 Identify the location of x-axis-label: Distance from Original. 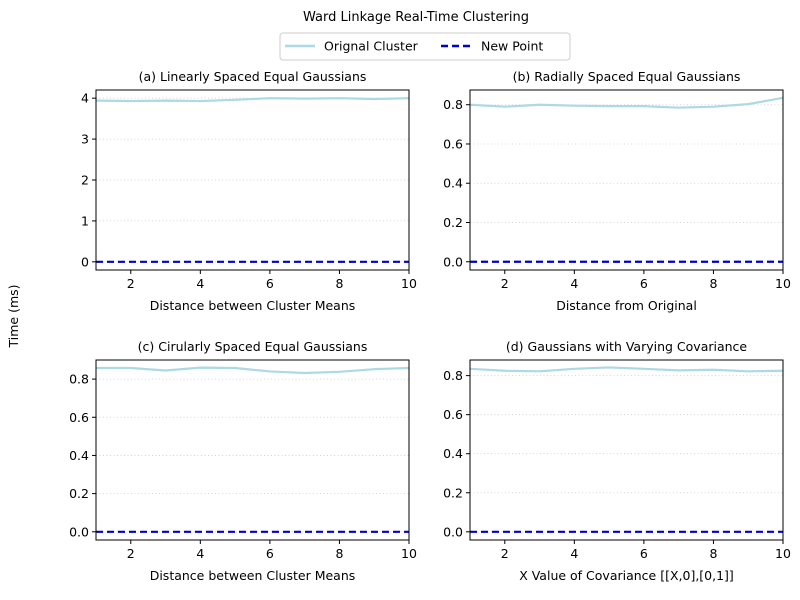
(626, 305).